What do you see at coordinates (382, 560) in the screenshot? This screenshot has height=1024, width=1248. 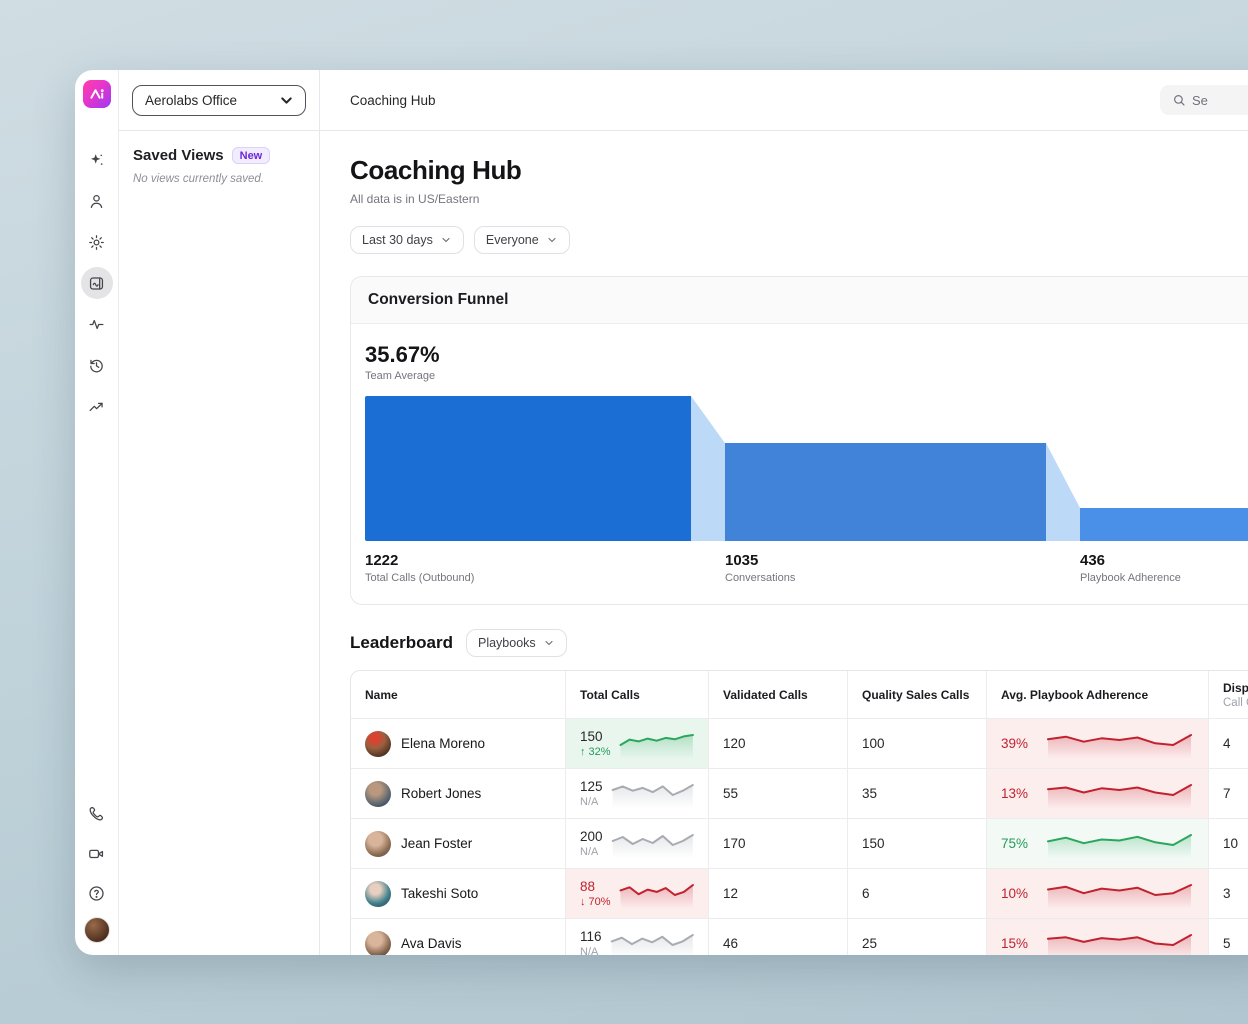 I see `stage-value: 1222` at bounding box center [382, 560].